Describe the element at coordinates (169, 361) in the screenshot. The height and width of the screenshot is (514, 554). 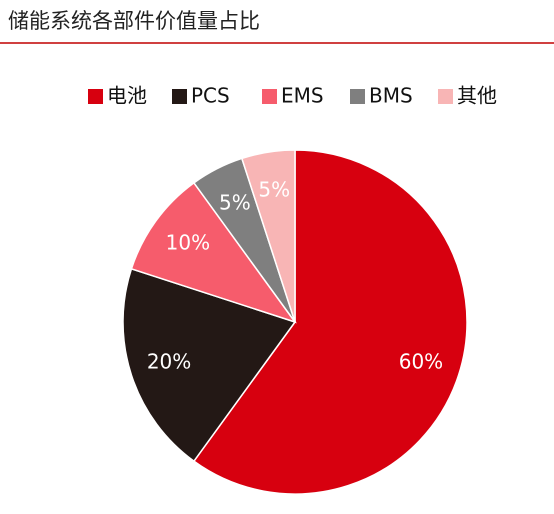
I see `data-label: 20%` at that location.